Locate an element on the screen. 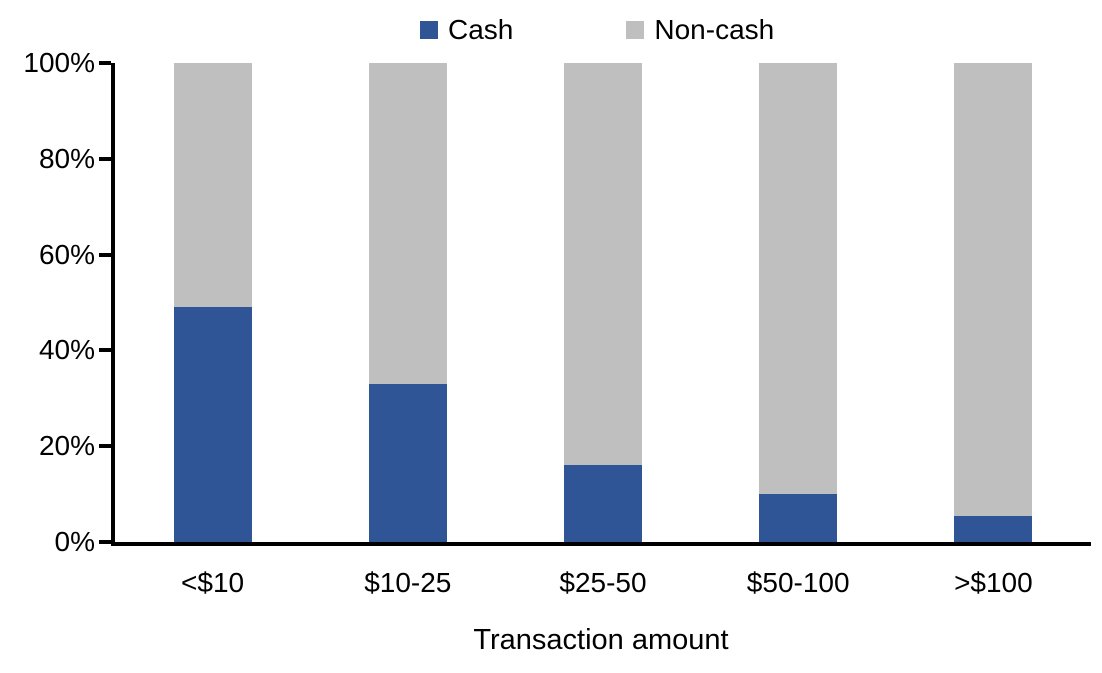 The width and height of the screenshot is (1102, 673). x-tick-label: <$10 is located at coordinates (213, 582).